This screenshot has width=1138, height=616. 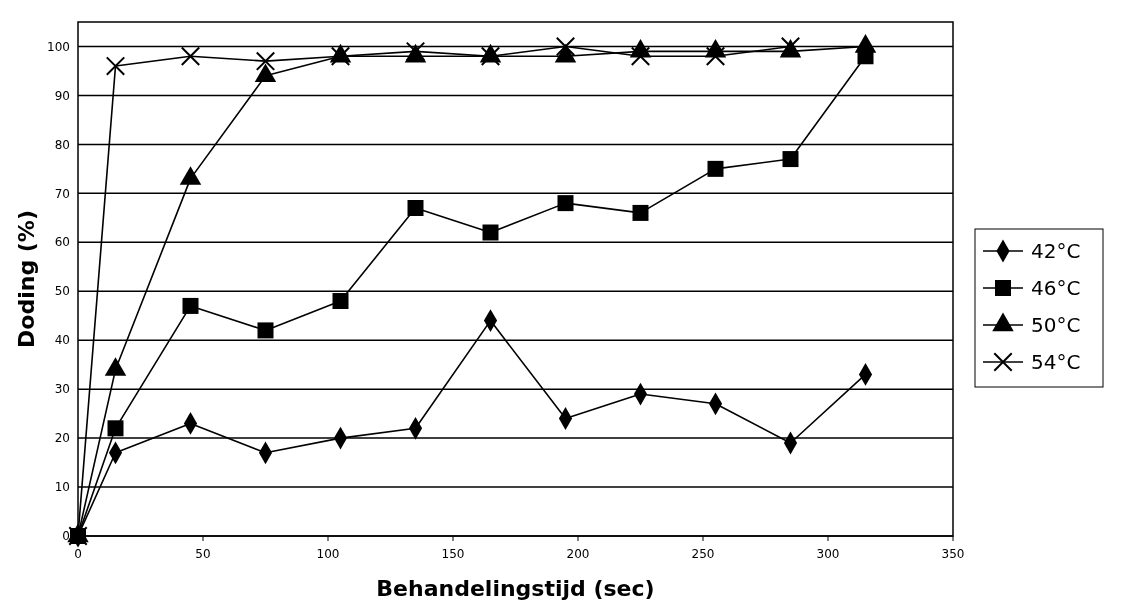 What do you see at coordinates (703, 554) in the screenshot?
I see `x-tick-label: 250` at bounding box center [703, 554].